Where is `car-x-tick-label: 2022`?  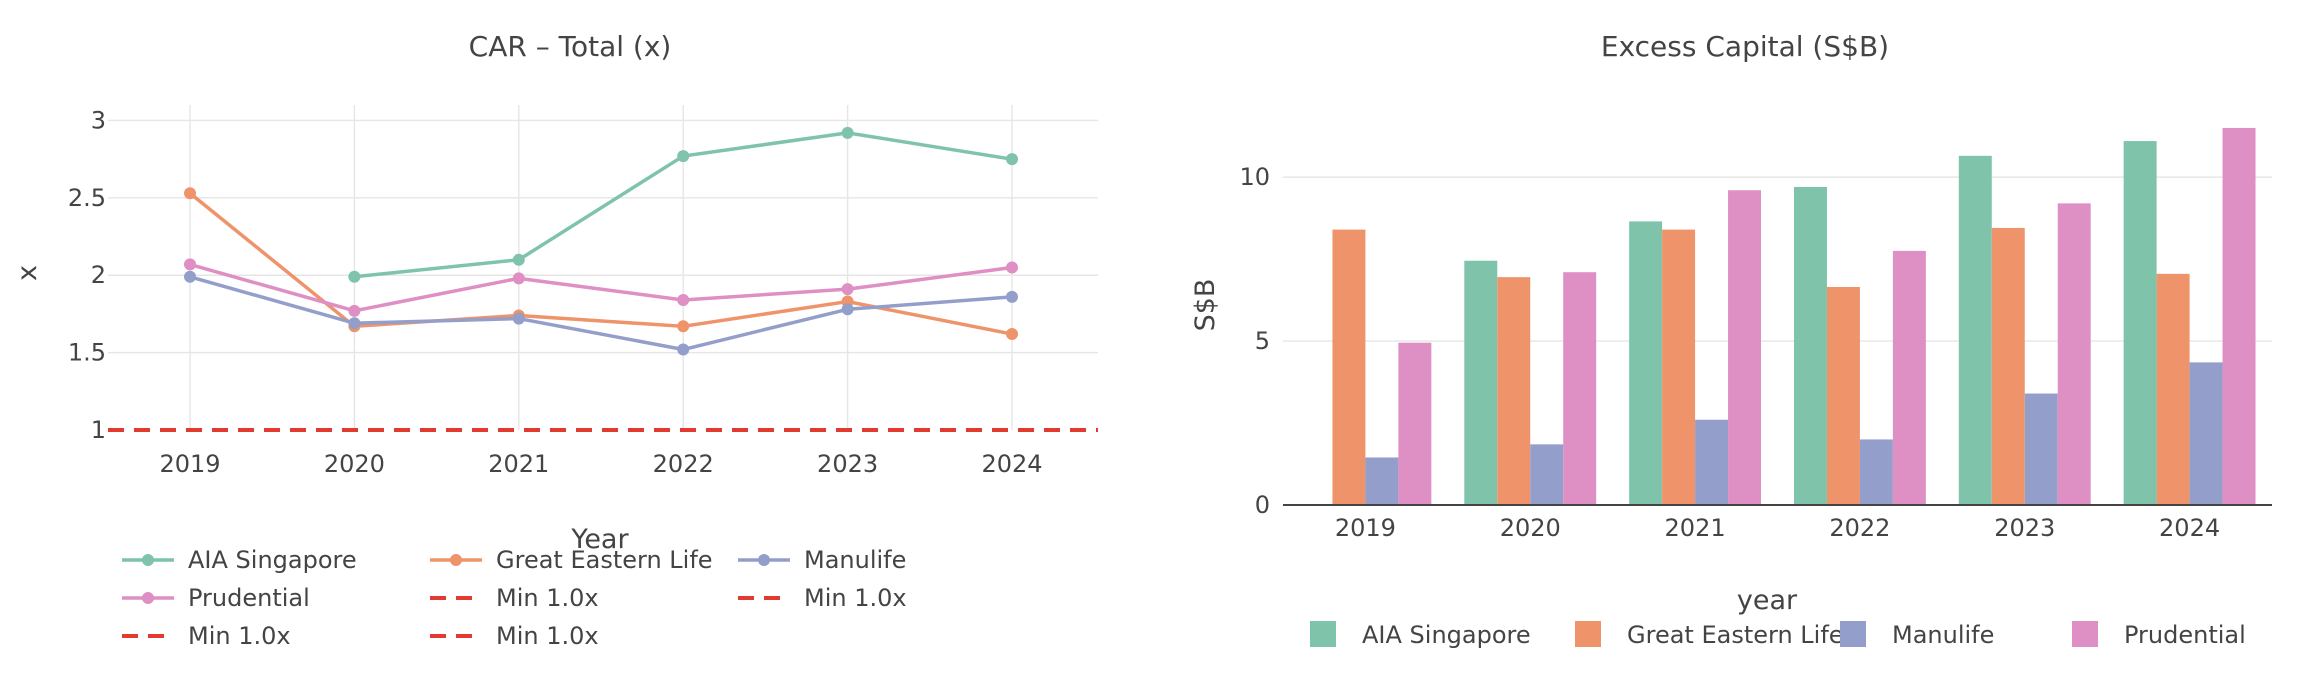
car-x-tick-label: 2022 is located at coordinates (683, 464).